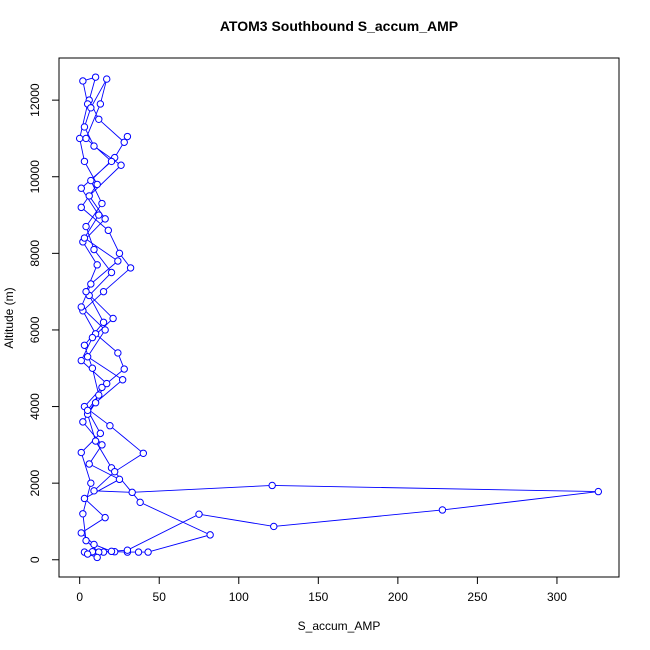  Describe the element at coordinates (477, 597) in the screenshot. I see `x-tick-label: 250` at that location.